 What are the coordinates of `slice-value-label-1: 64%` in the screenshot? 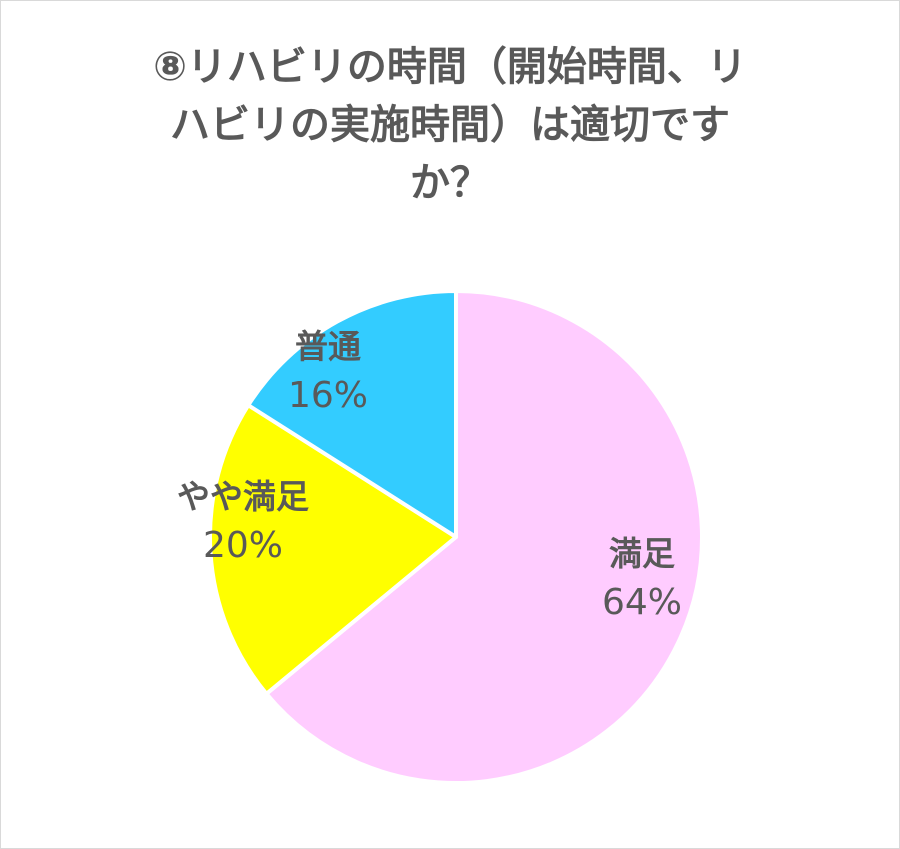 It's located at (642, 602).